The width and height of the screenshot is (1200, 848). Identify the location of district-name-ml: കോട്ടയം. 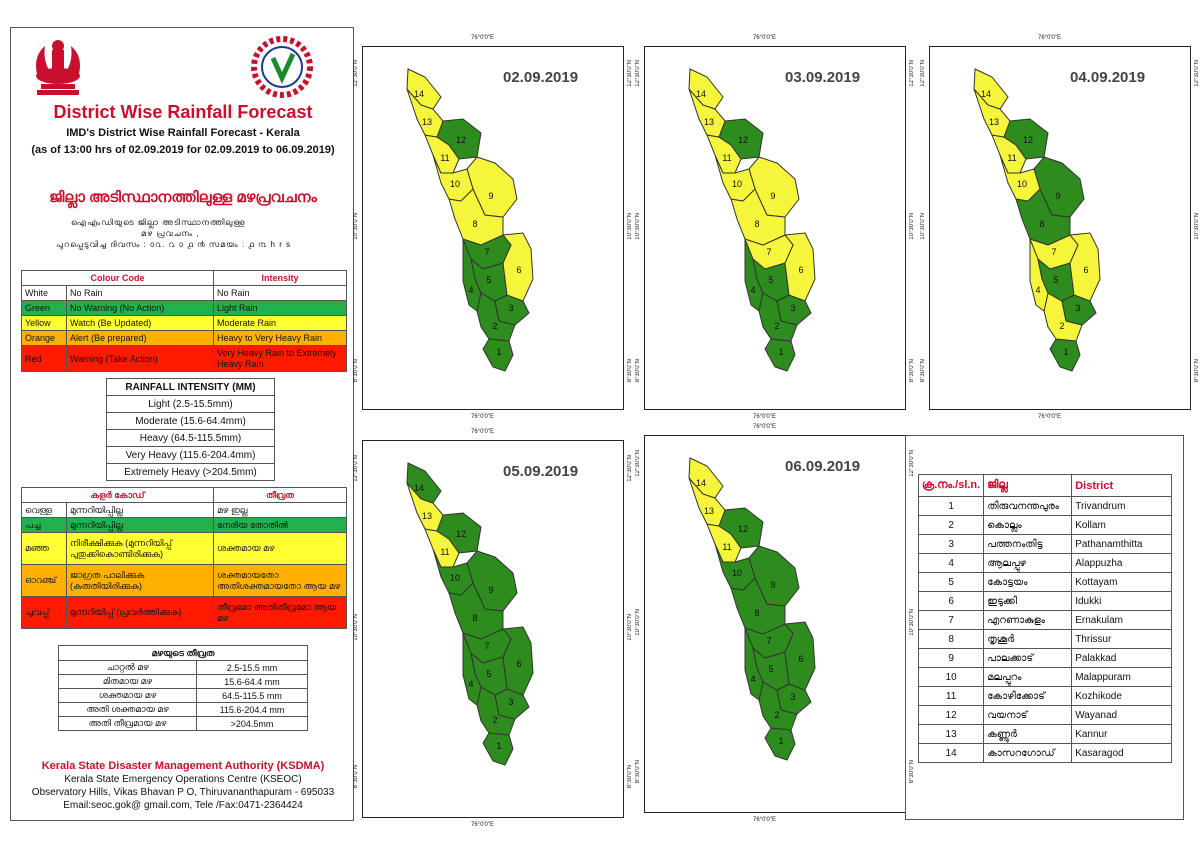
(1028, 582).